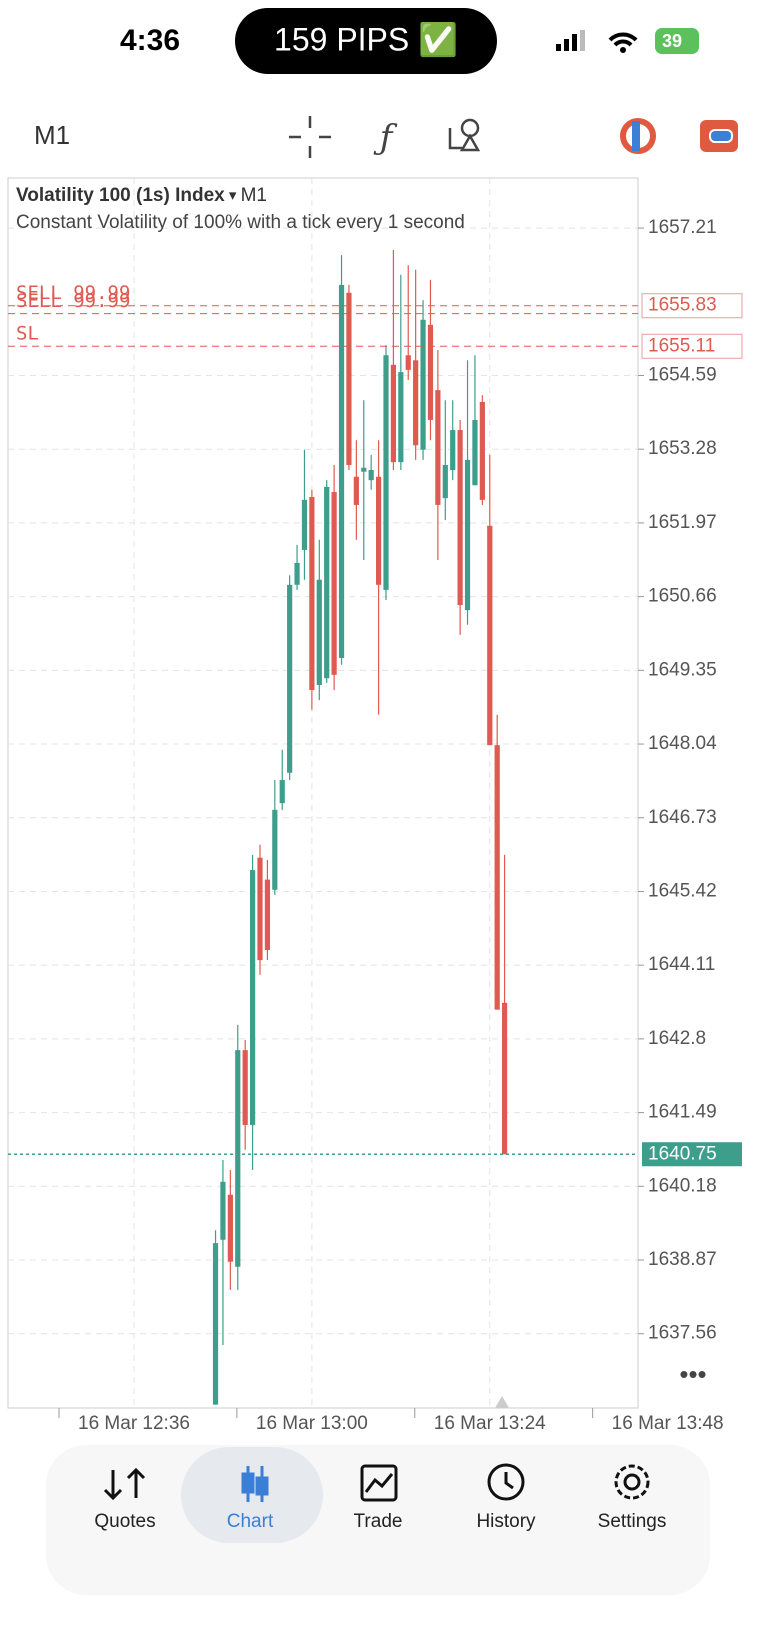  I want to click on battery, so click(677, 41).